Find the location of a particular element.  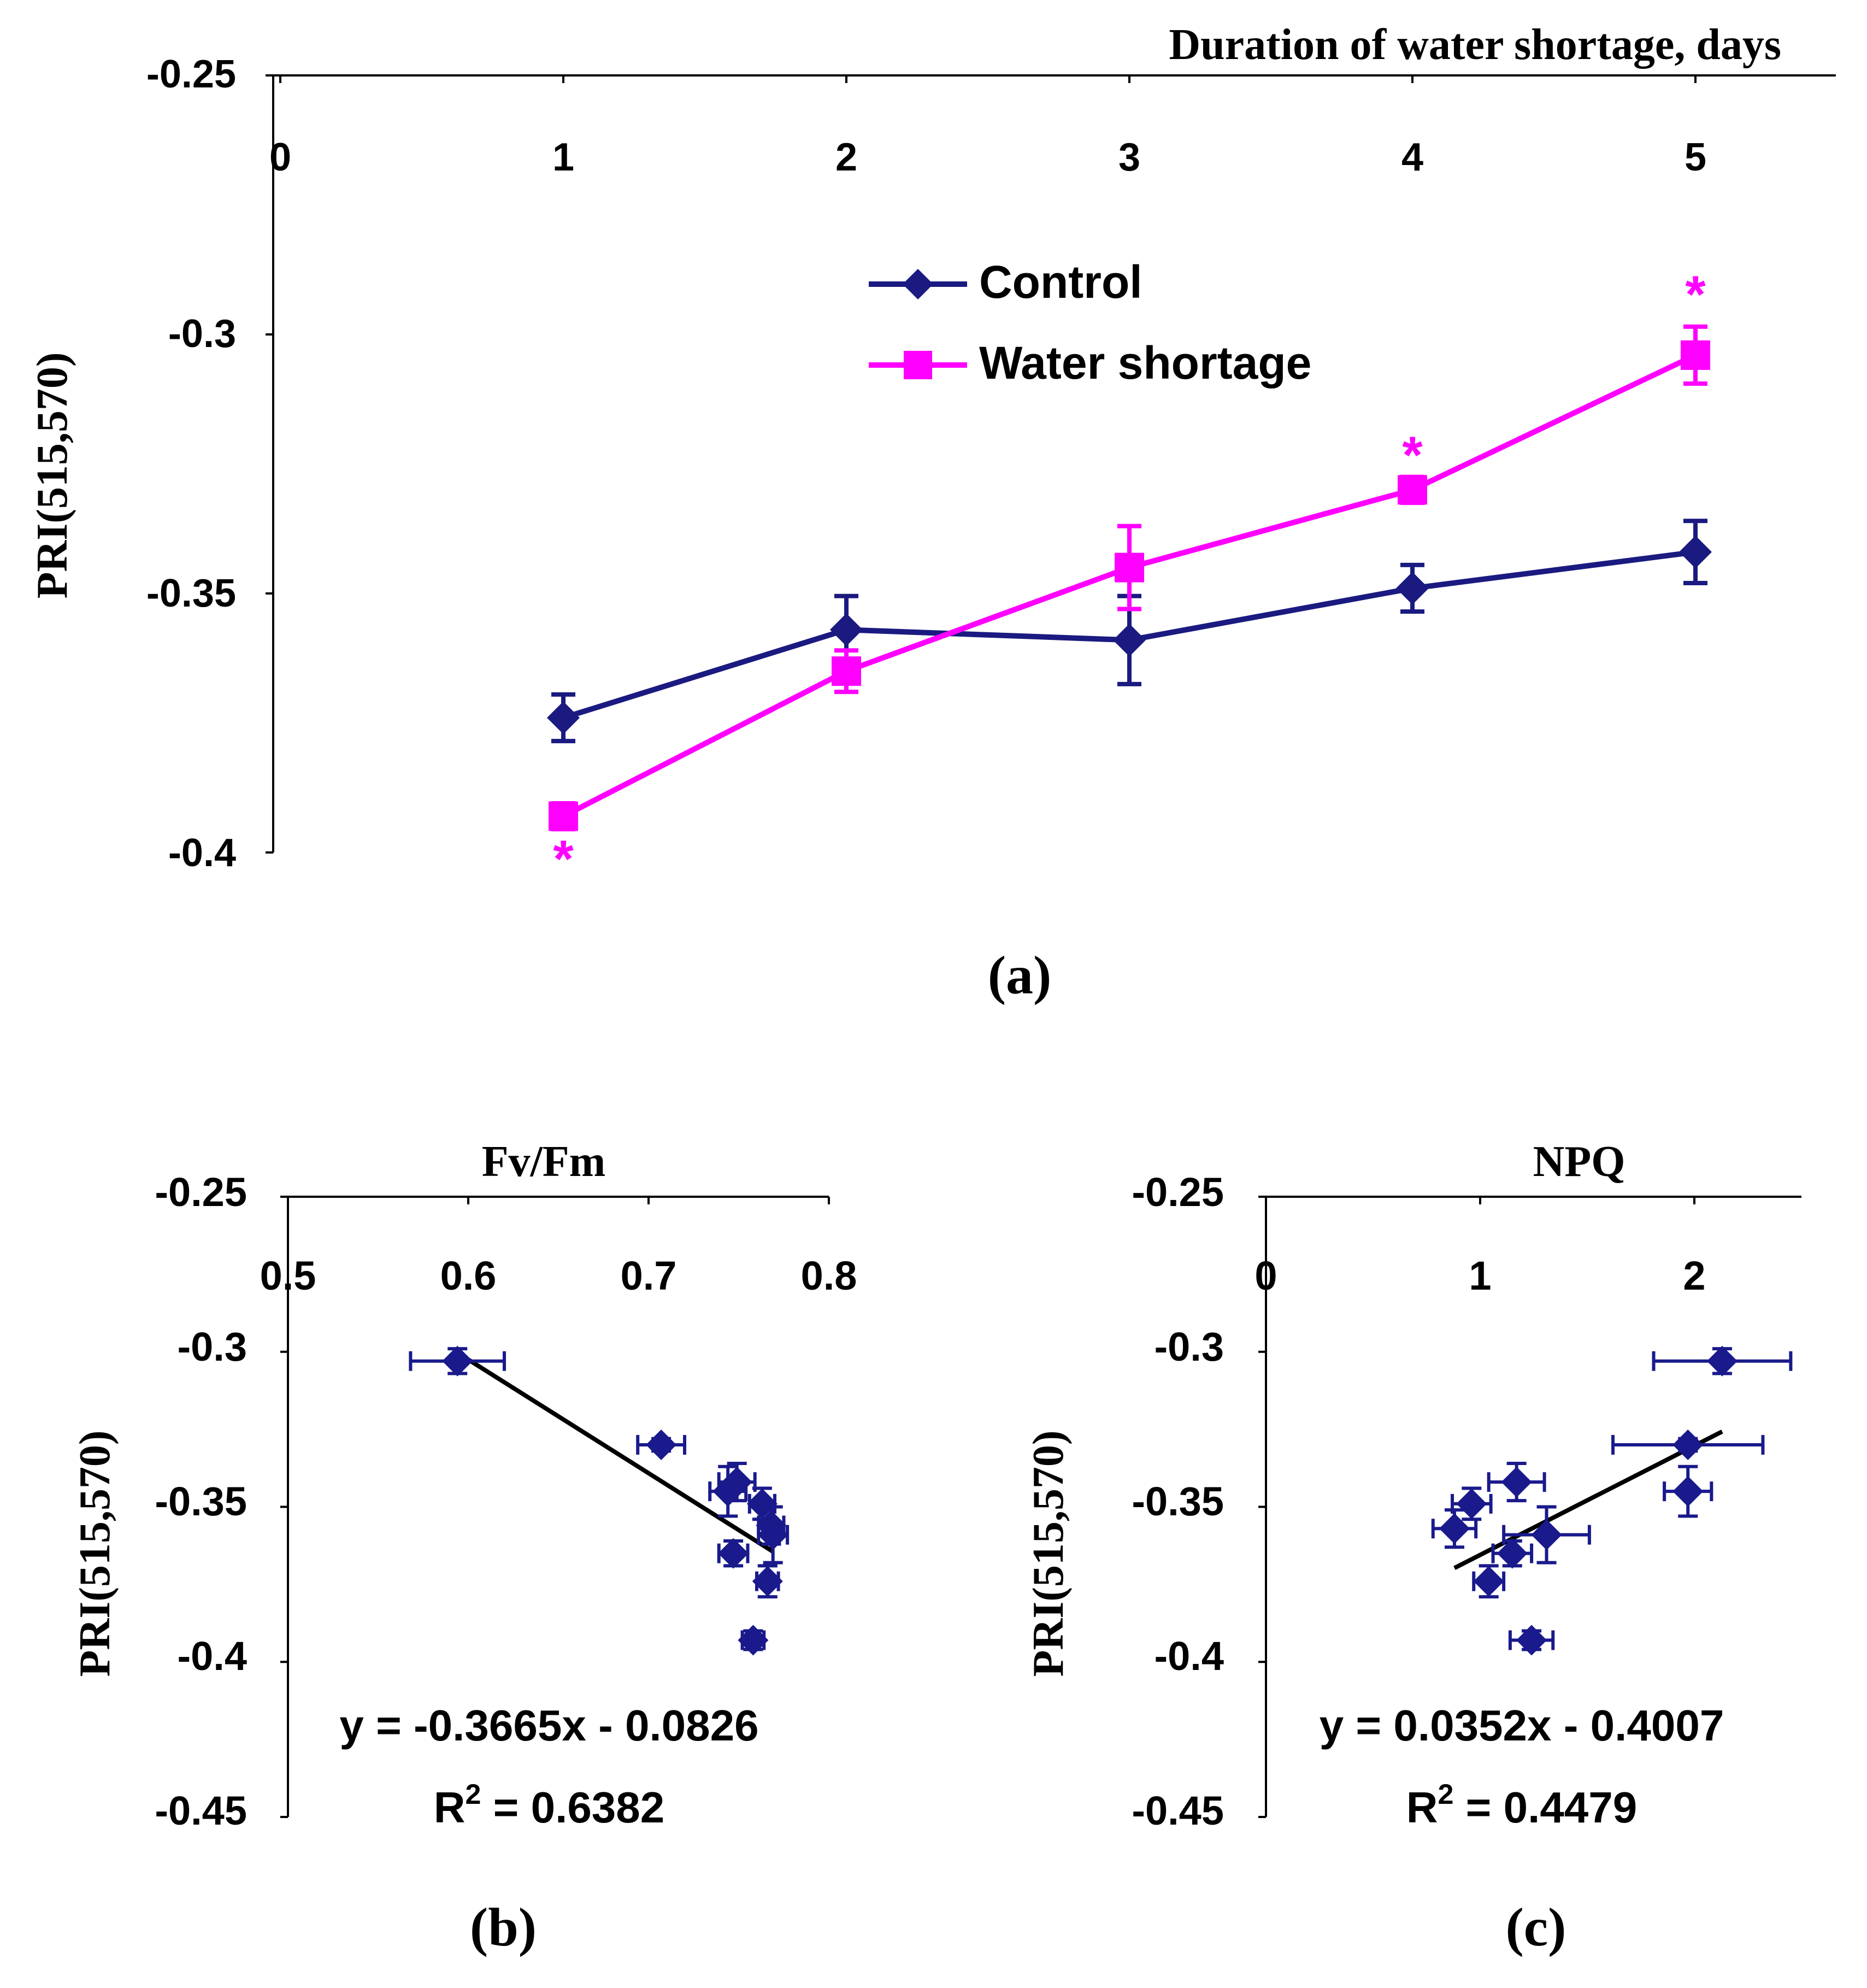

panel-b-points is located at coordinates (599, 1500).